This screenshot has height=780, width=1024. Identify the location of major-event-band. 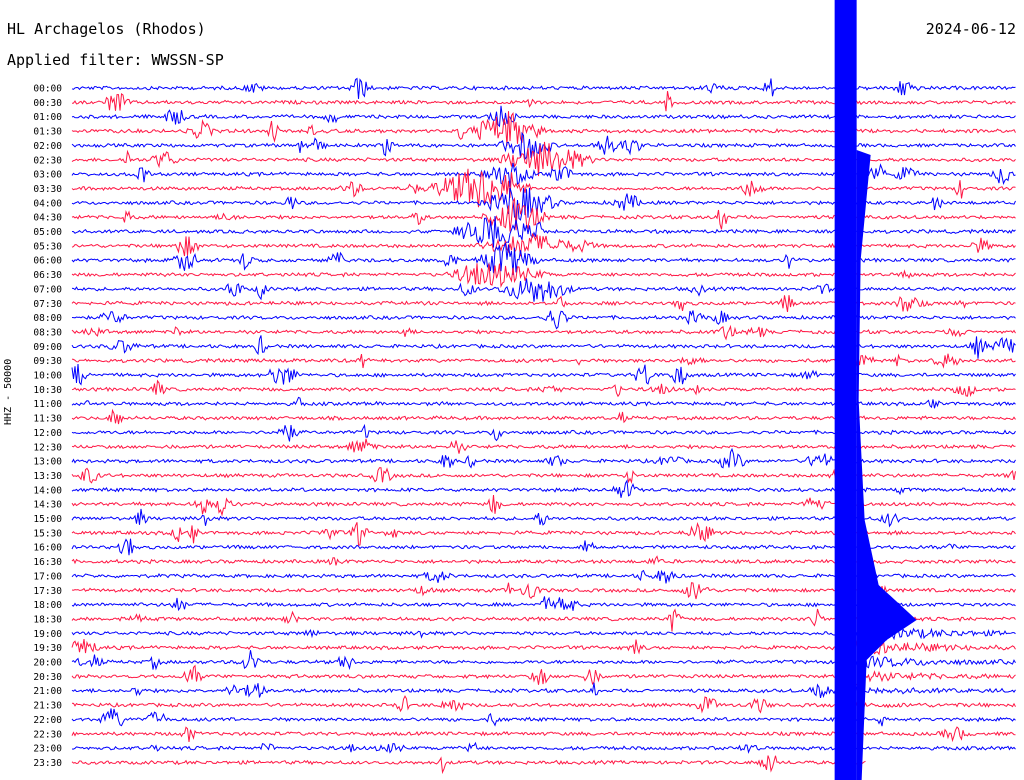
(845, 390).